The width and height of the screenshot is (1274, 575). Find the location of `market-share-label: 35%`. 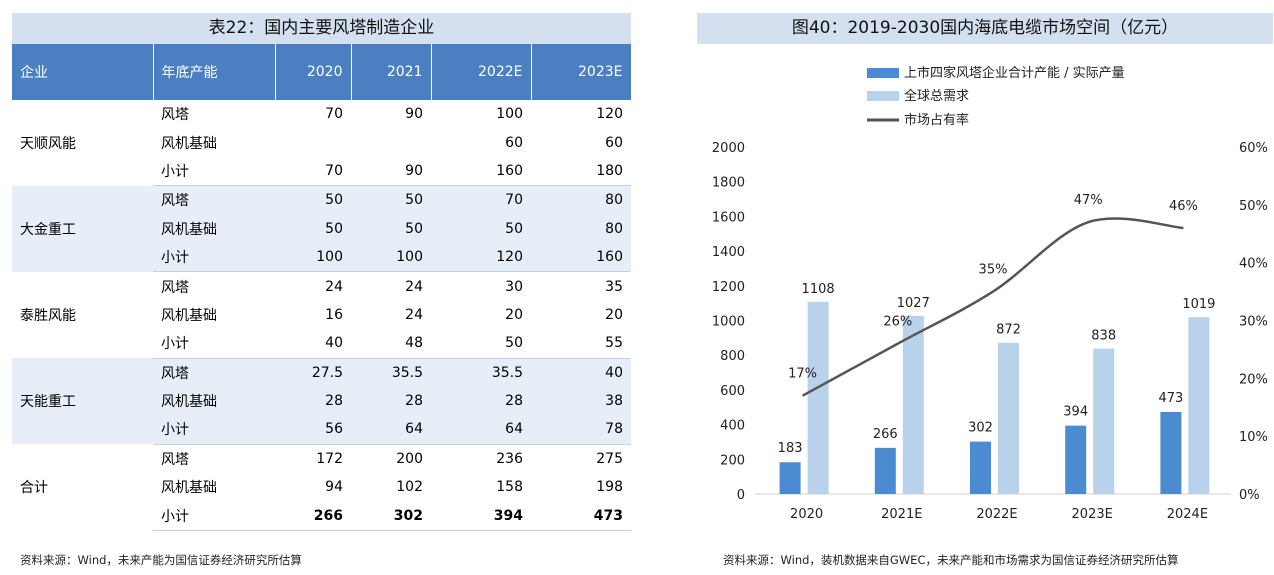

market-share-label: 35% is located at coordinates (993, 270).